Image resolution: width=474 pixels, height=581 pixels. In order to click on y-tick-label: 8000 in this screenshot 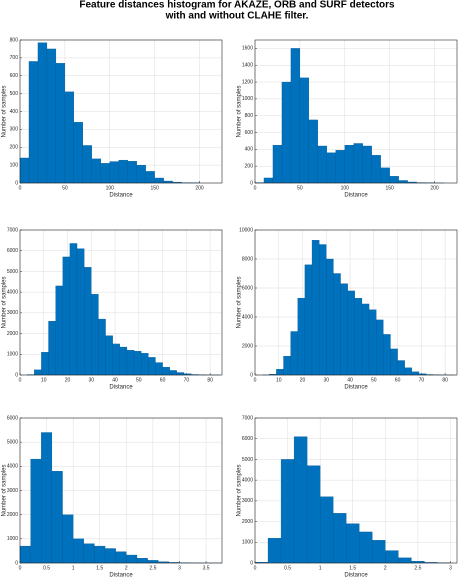, I will do `click(247, 259)`.